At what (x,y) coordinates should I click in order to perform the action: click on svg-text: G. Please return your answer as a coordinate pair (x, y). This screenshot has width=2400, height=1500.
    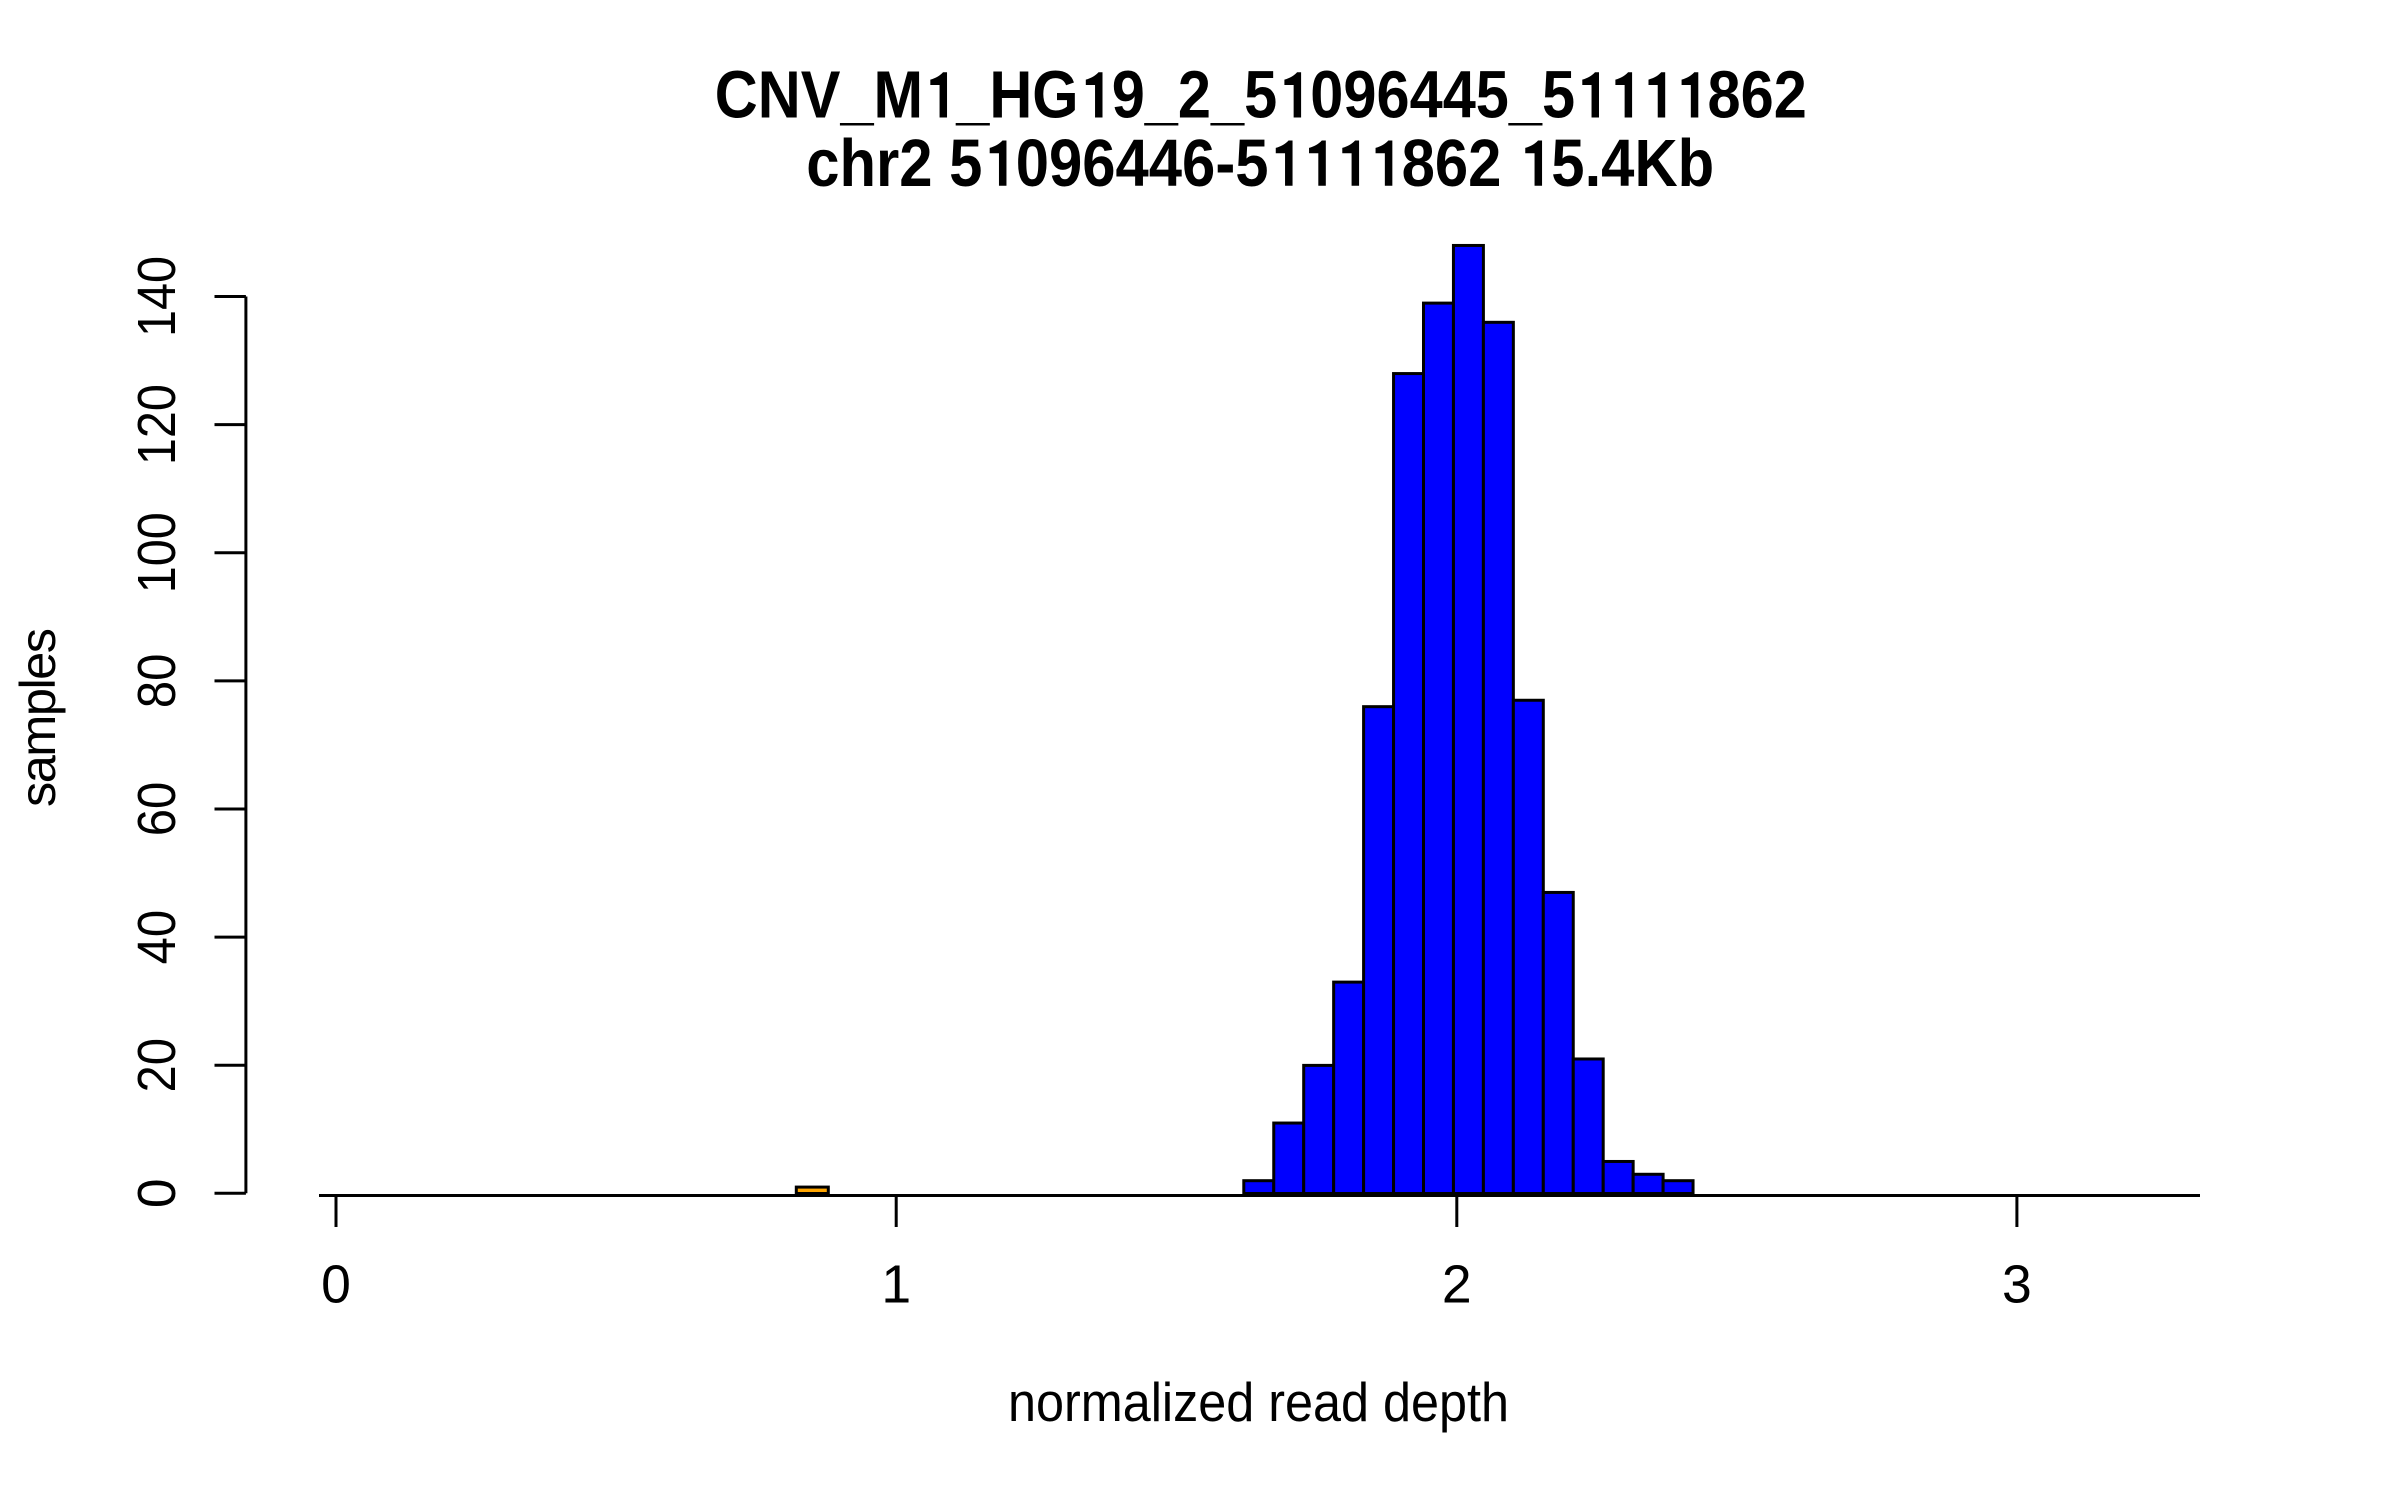
    Looking at the image, I should click on (1055, 95).